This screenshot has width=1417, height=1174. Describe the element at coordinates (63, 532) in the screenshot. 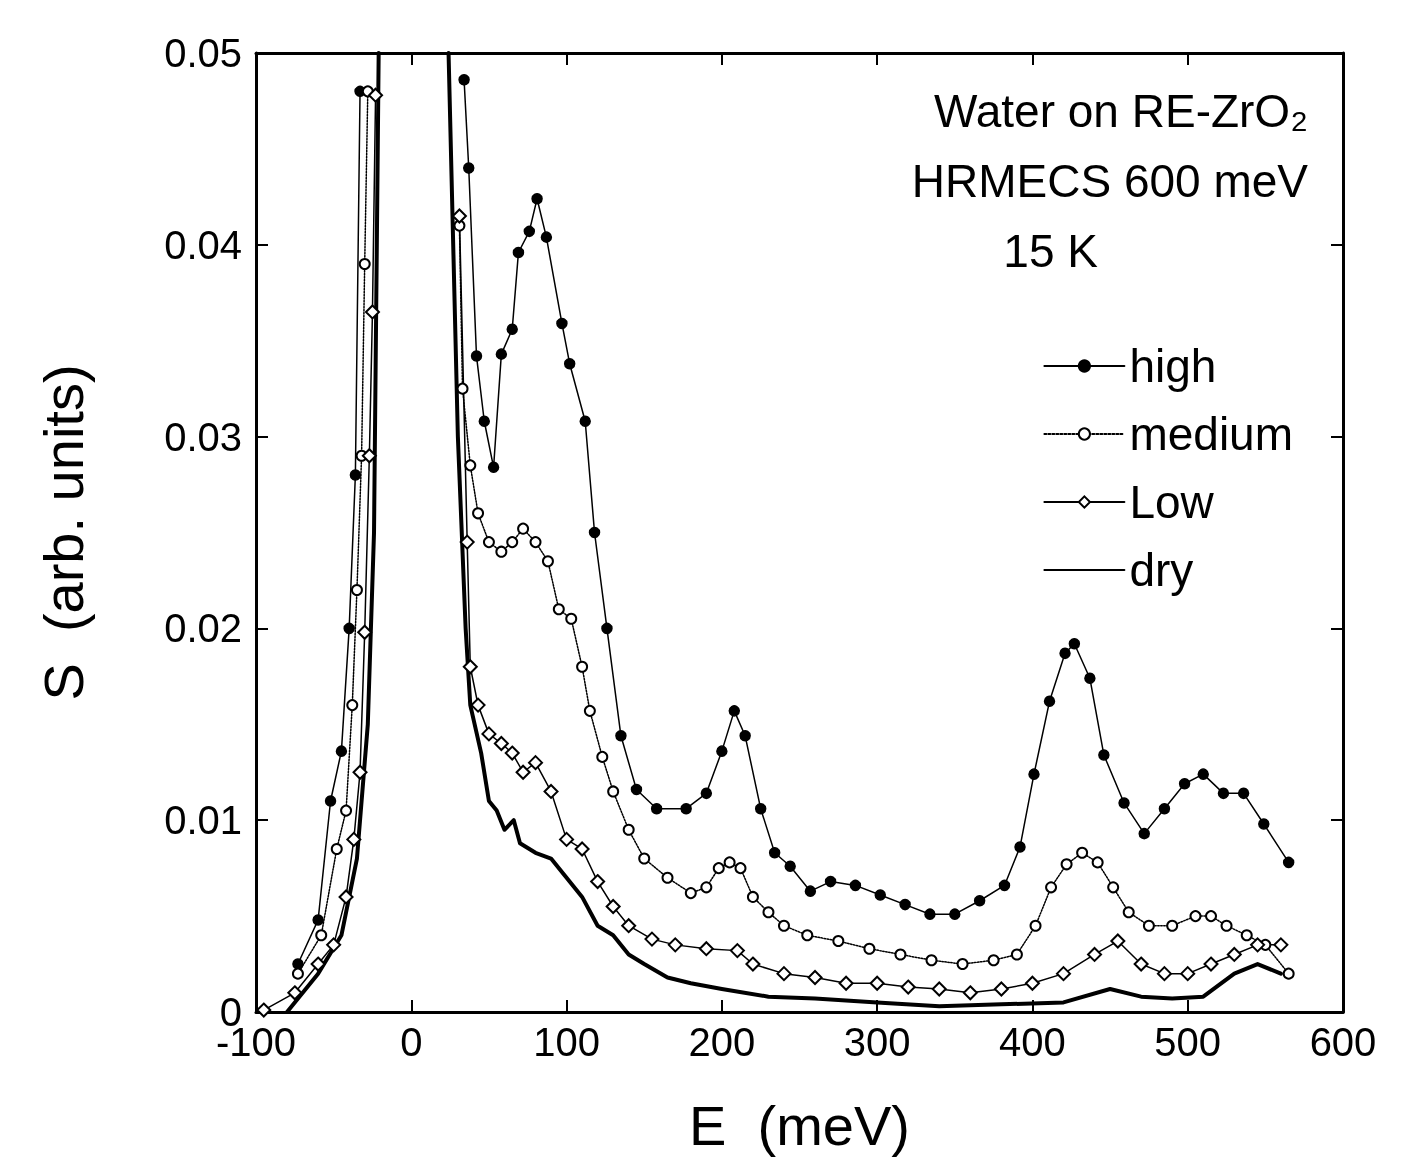

I see `y-axis-title: S (arb. units)` at that location.